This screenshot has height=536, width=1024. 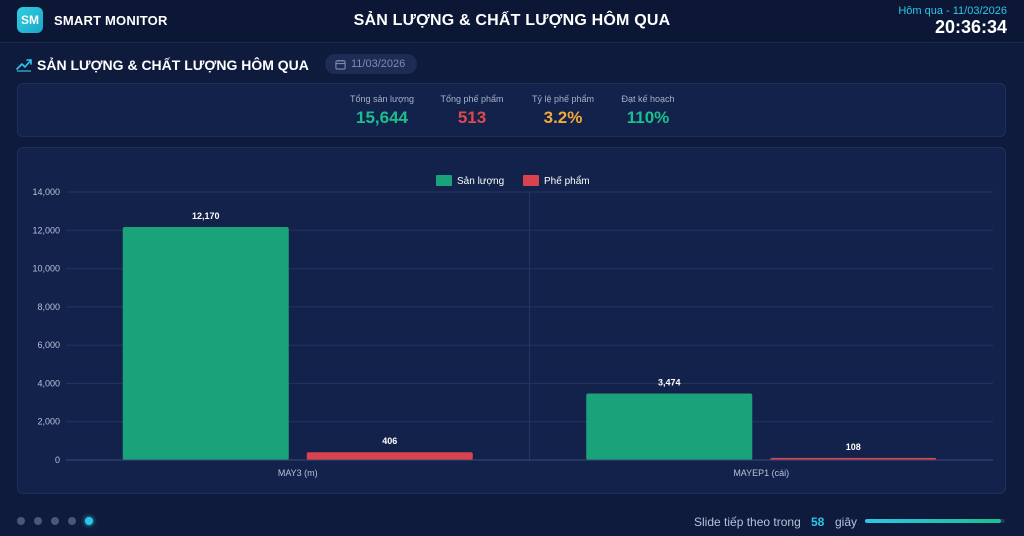 What do you see at coordinates (46, 269) in the screenshot?
I see `y-tick-label: 10,000` at bounding box center [46, 269].